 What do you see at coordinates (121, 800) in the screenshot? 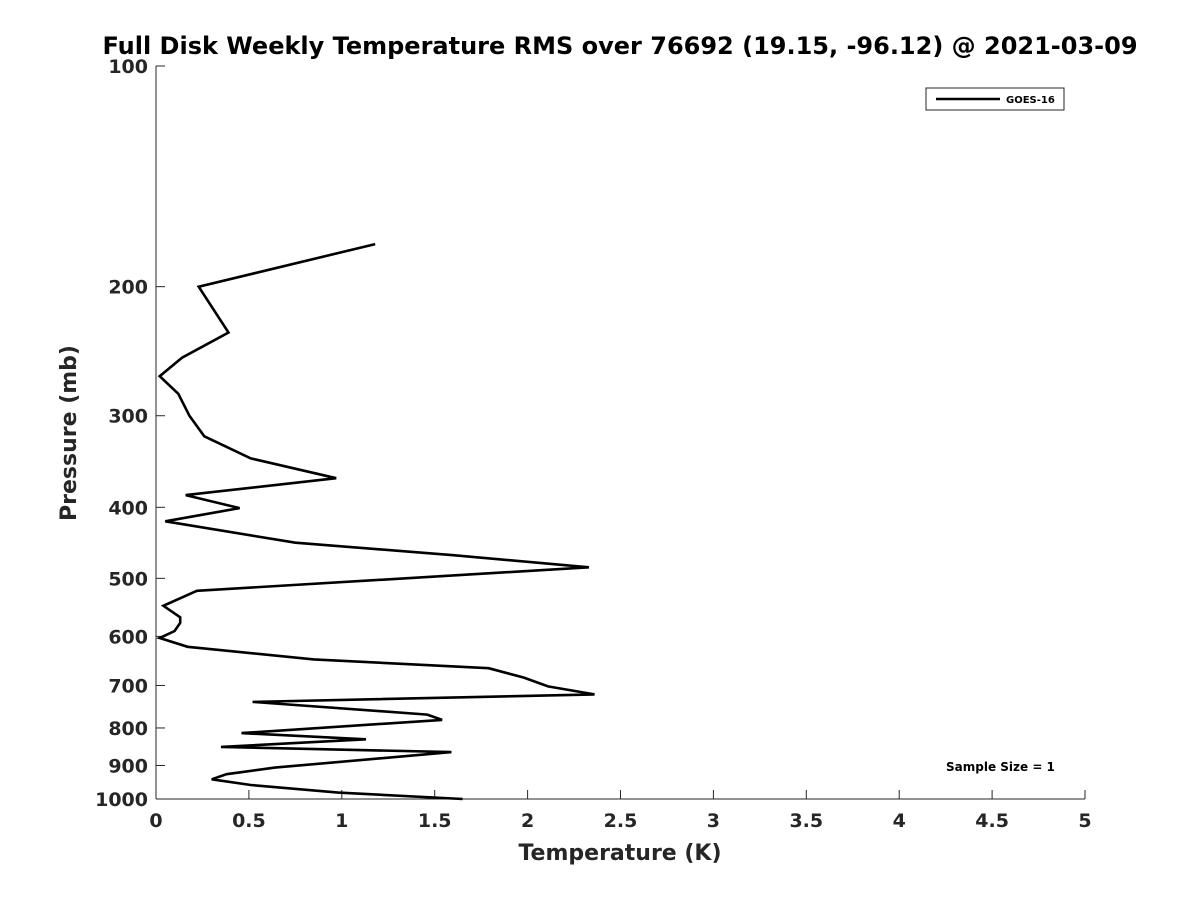
I see `y-tick-label: 1000` at bounding box center [121, 800].